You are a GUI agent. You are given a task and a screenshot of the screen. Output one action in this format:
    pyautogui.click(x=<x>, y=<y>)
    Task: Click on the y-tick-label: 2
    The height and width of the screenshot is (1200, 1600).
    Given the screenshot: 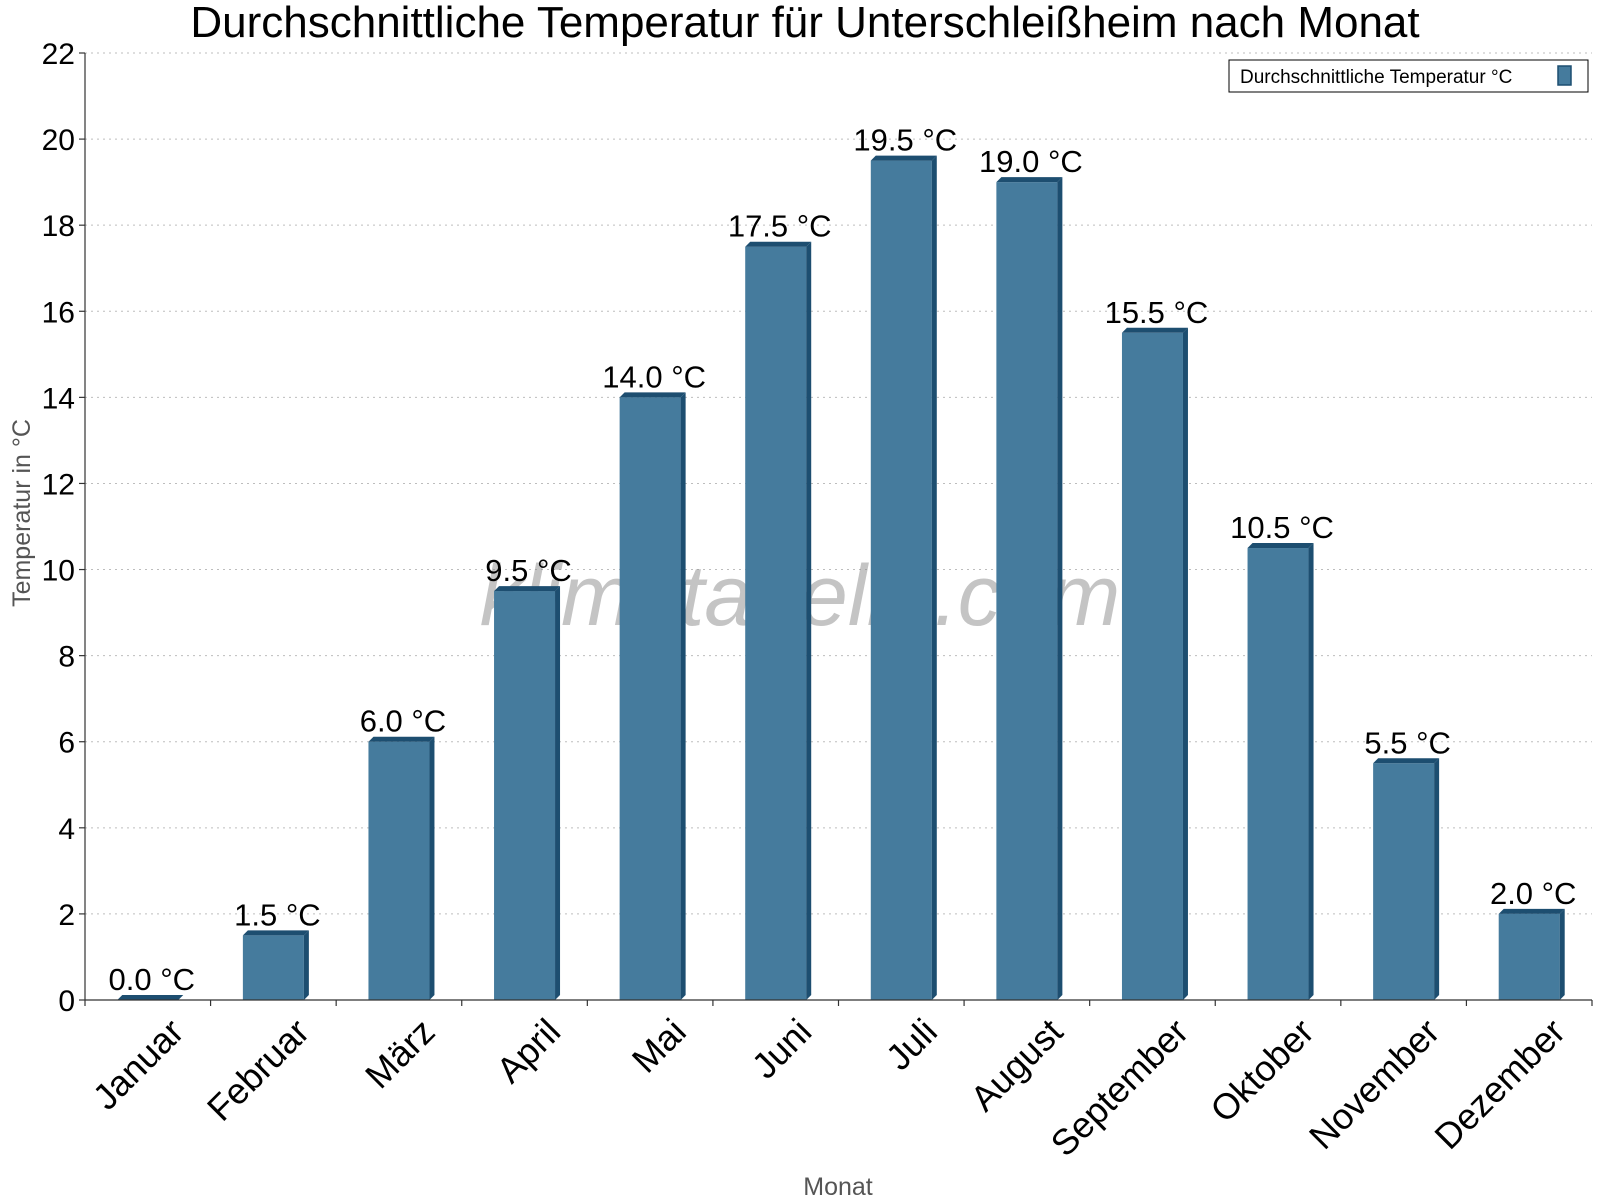 What is the action you would take?
    pyautogui.click(x=66, y=915)
    